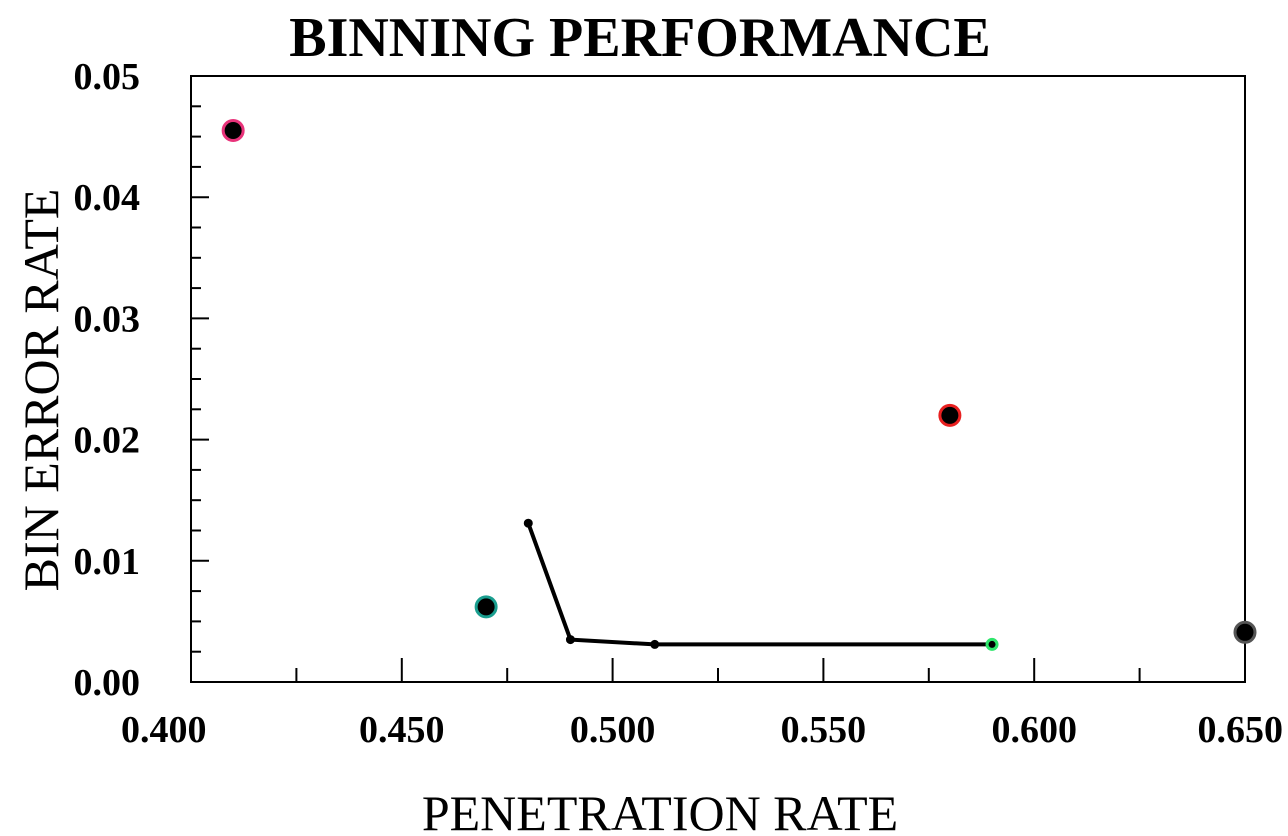 The width and height of the screenshot is (1288, 836). What do you see at coordinates (402, 730) in the screenshot?
I see `x-tick-label: 0.450` at bounding box center [402, 730].